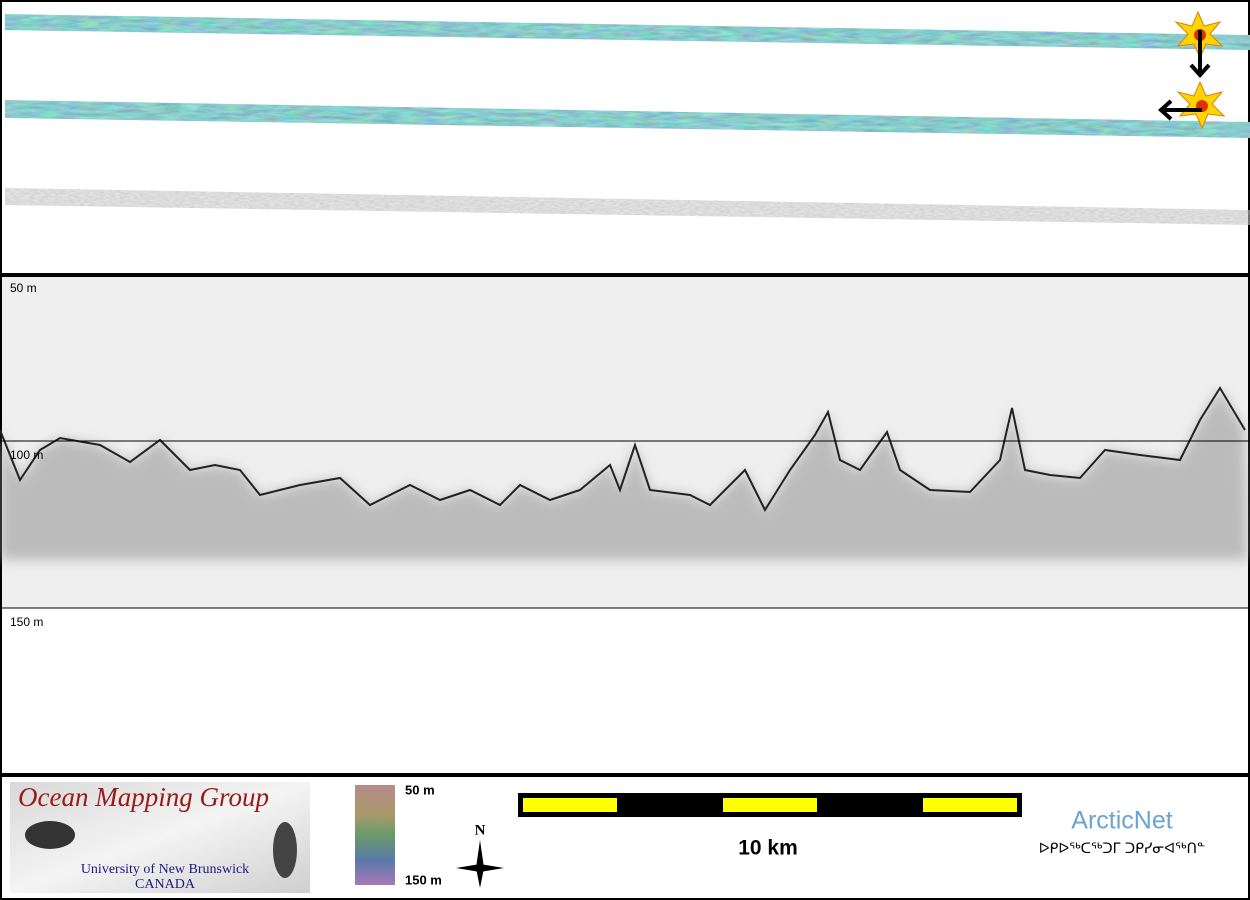 The image size is (1250, 900). What do you see at coordinates (26, 455) in the screenshot?
I see `depth-label: 100 m` at bounding box center [26, 455].